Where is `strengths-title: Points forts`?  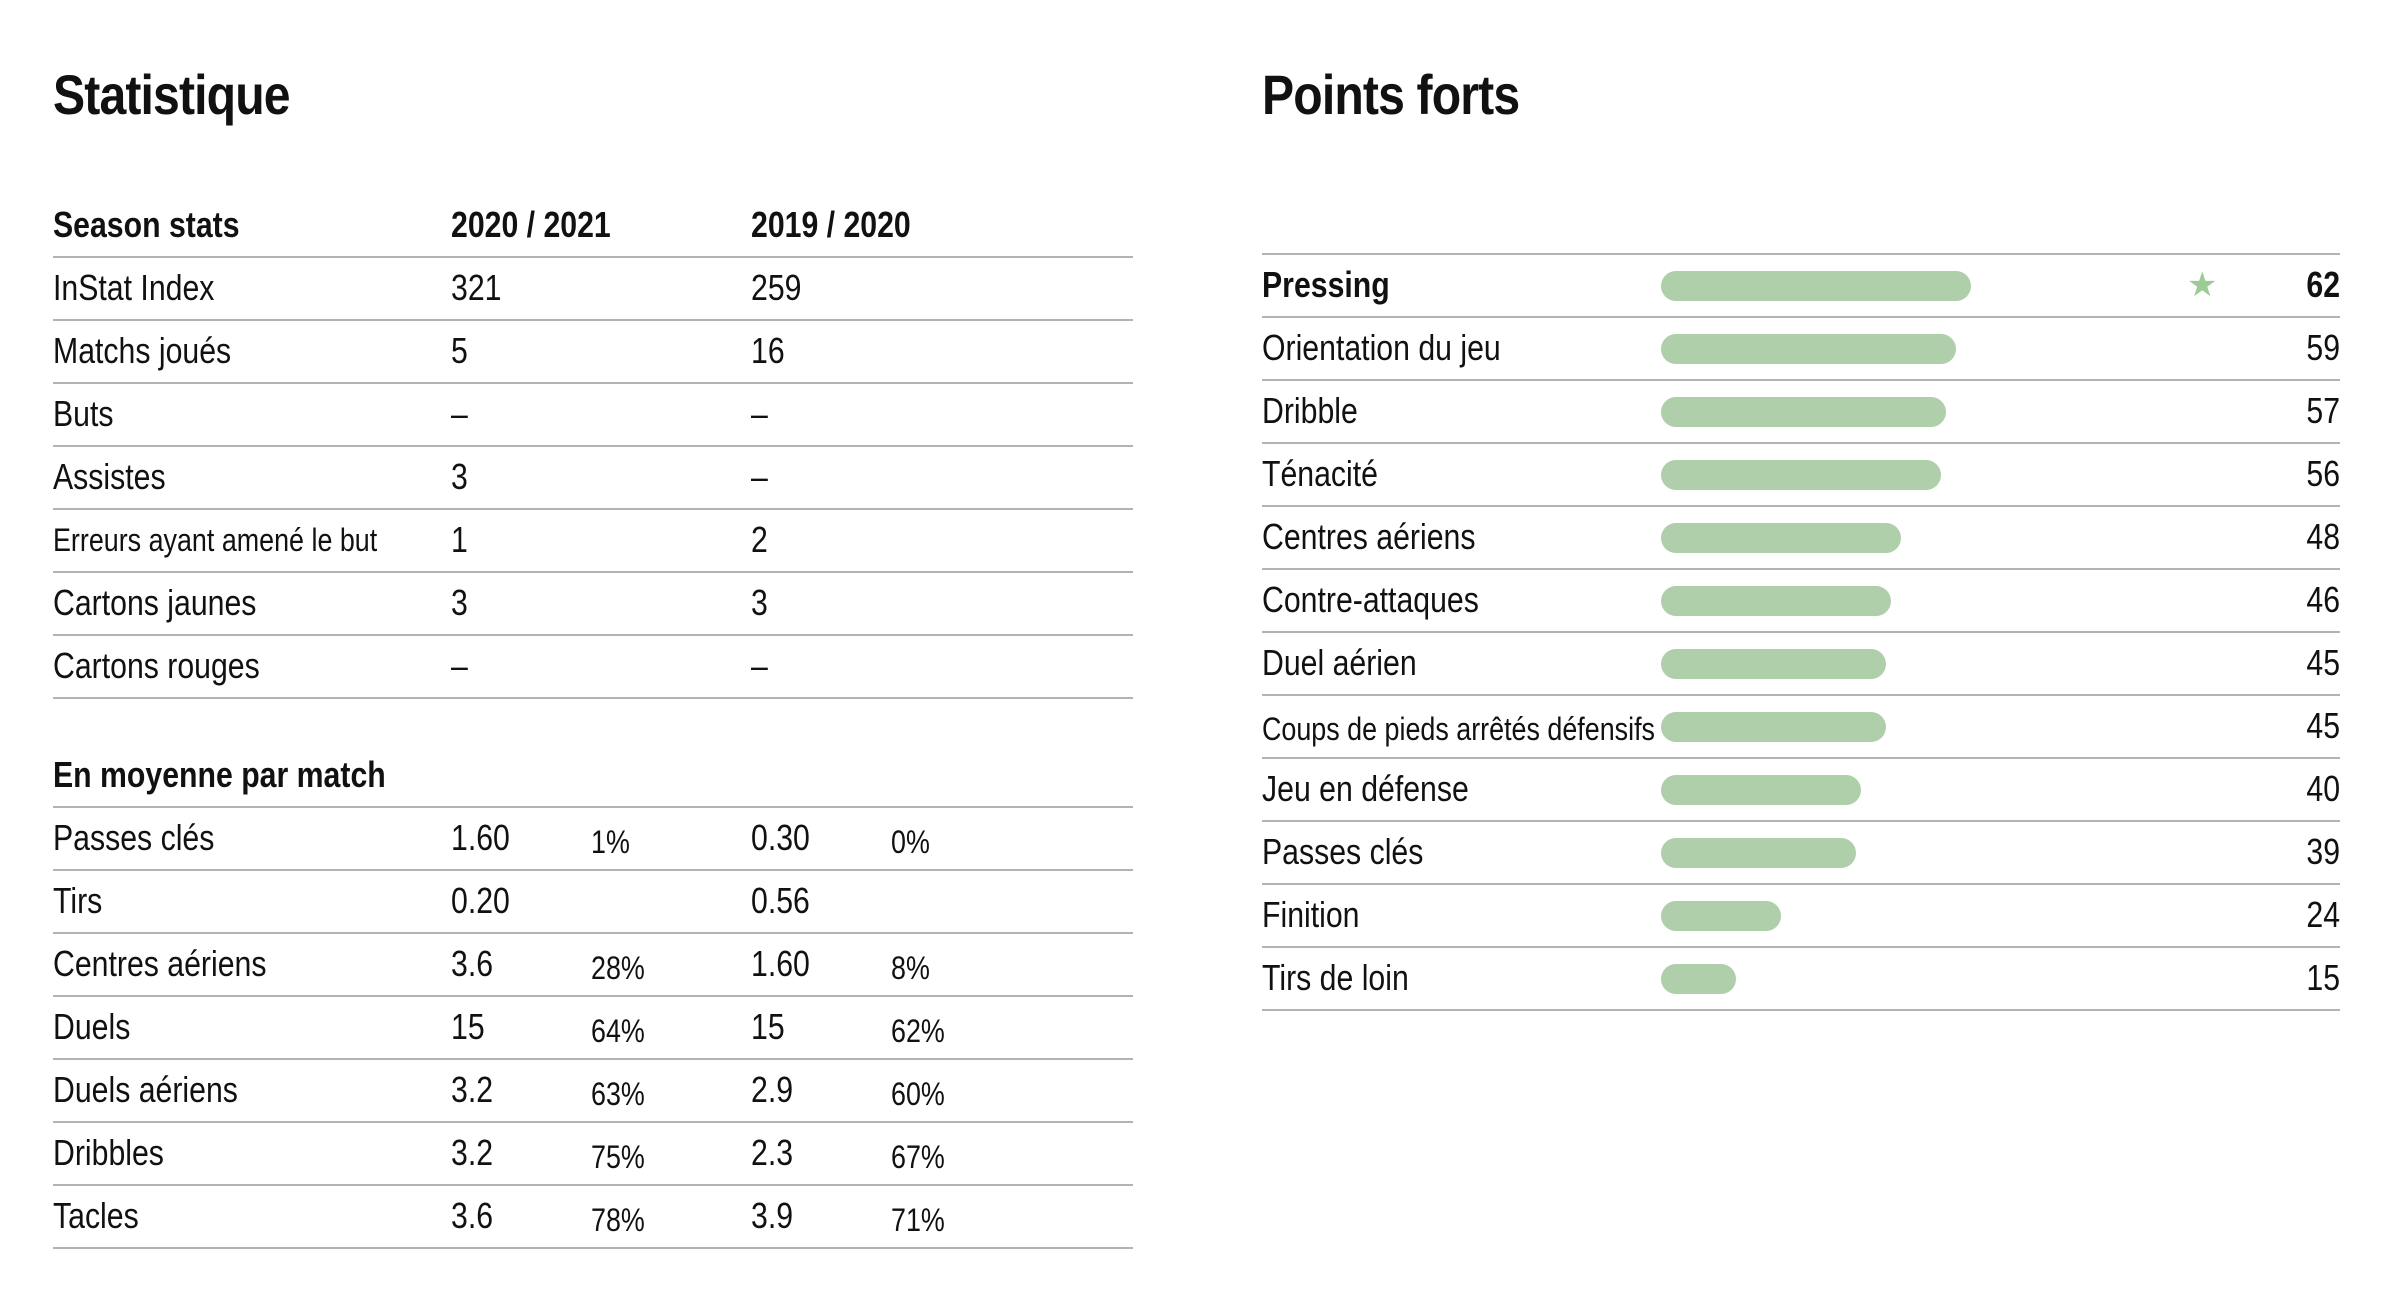
strengths-title: Points forts is located at coordinates (1391, 94).